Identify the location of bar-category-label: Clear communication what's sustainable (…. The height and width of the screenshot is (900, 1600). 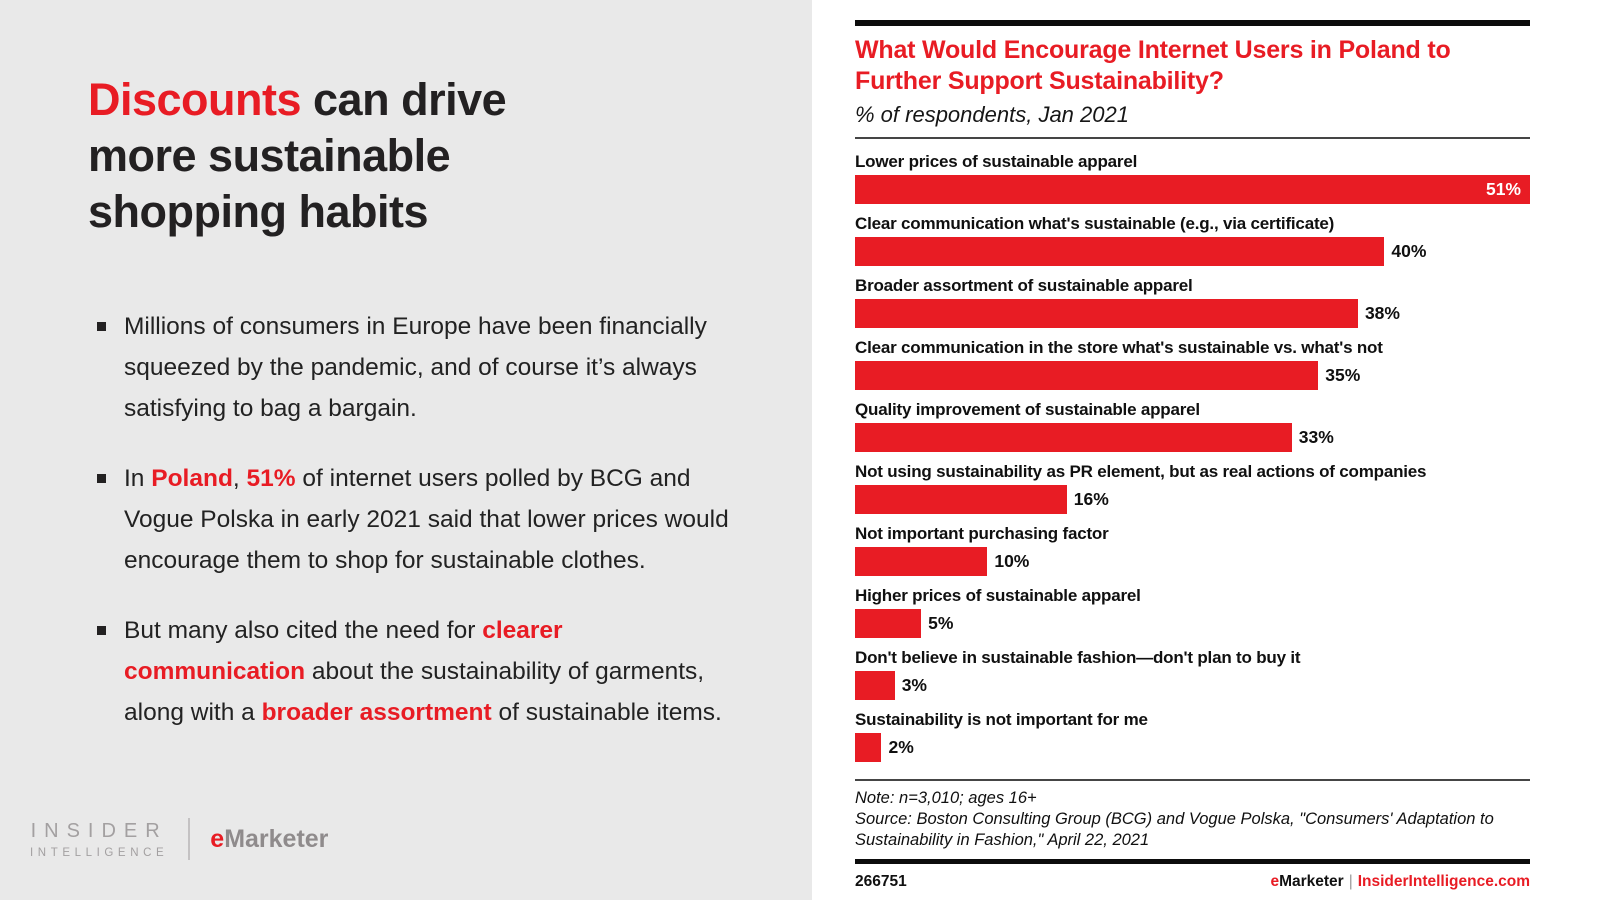
(1095, 223).